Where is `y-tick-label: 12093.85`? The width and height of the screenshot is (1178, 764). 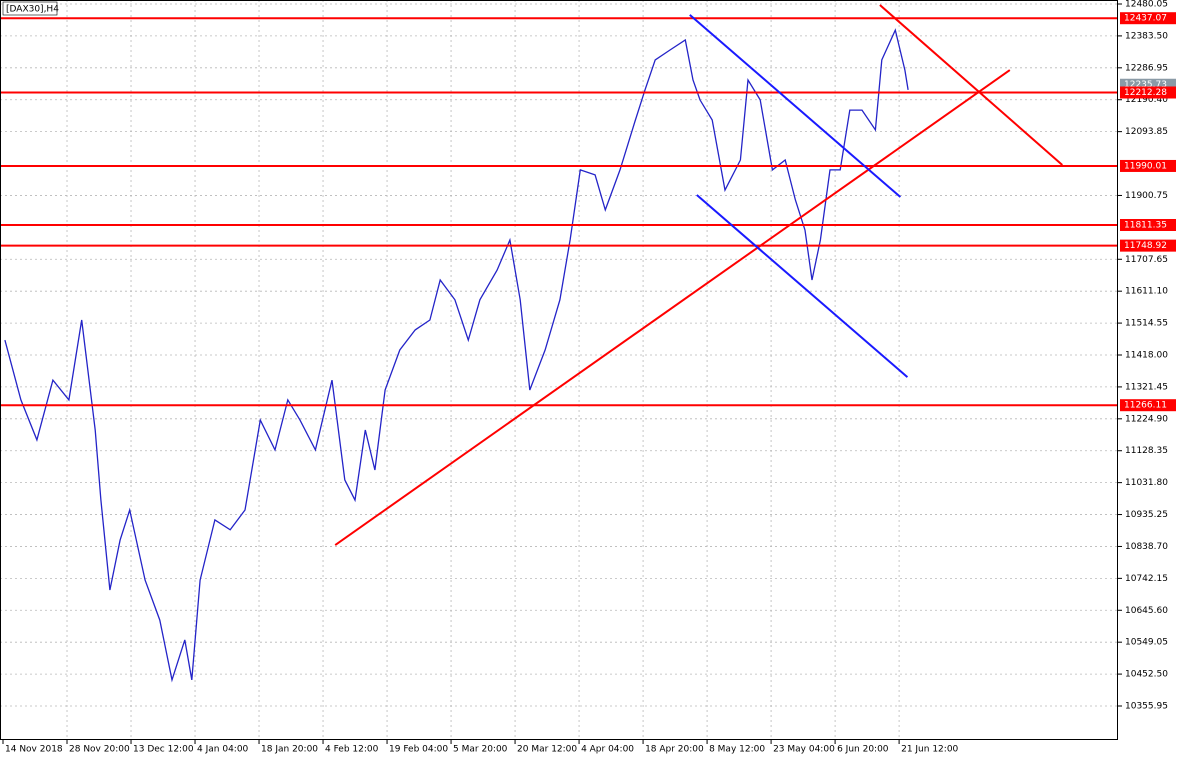
y-tick-label: 12093.85 is located at coordinates (1146, 132).